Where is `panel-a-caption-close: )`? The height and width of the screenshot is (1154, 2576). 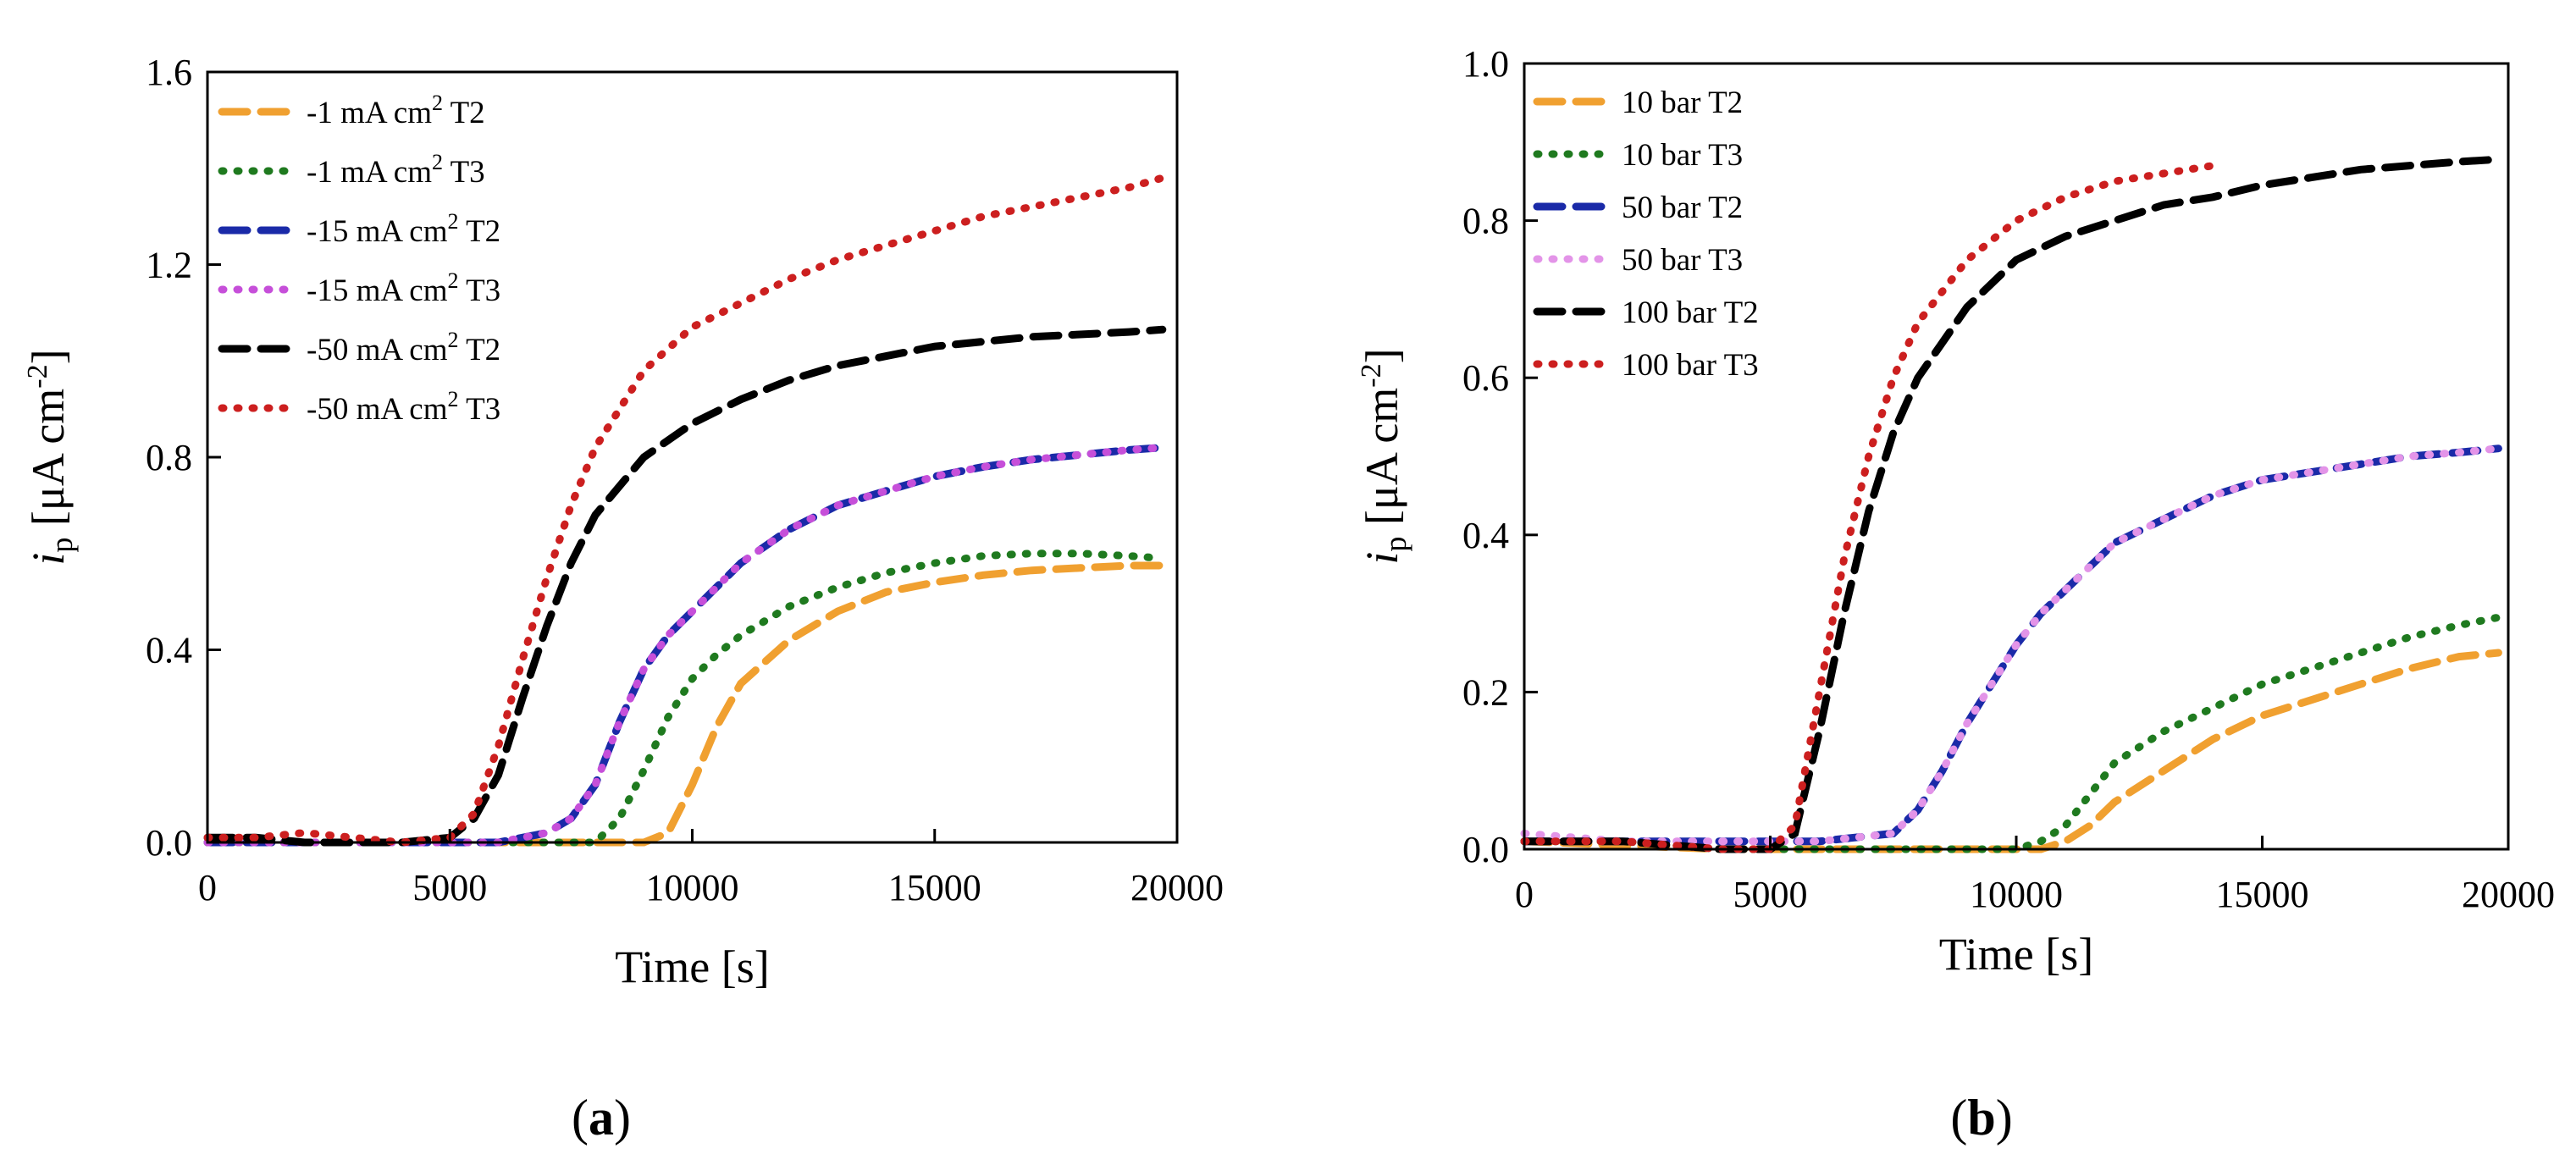
panel-a-caption-close: ) is located at coordinates (622, 1118).